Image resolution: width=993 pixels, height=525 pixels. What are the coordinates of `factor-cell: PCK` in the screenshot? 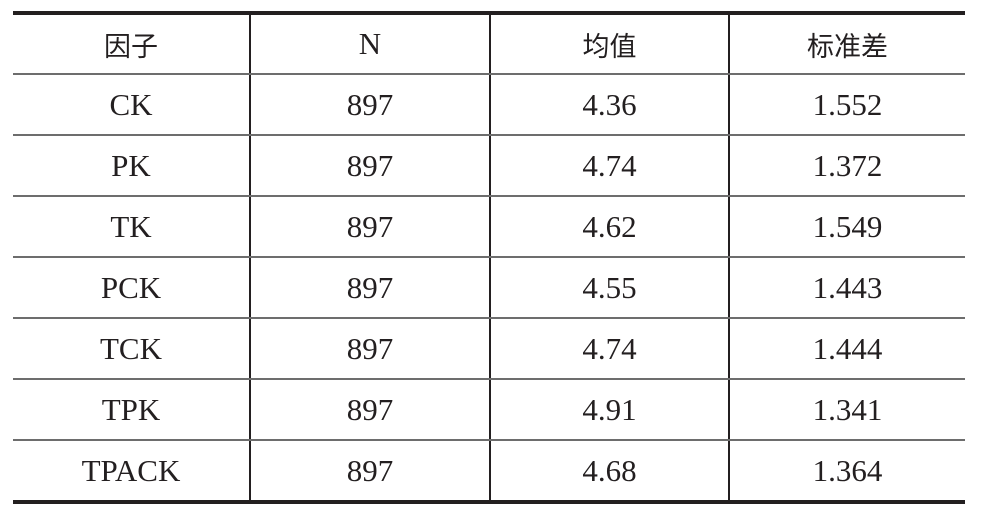 It's located at (132, 288).